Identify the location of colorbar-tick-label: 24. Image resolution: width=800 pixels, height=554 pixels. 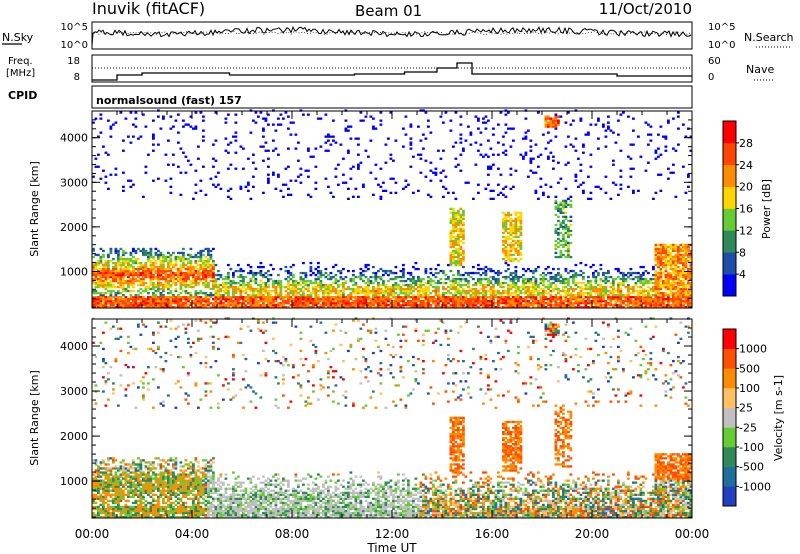
(746, 165).